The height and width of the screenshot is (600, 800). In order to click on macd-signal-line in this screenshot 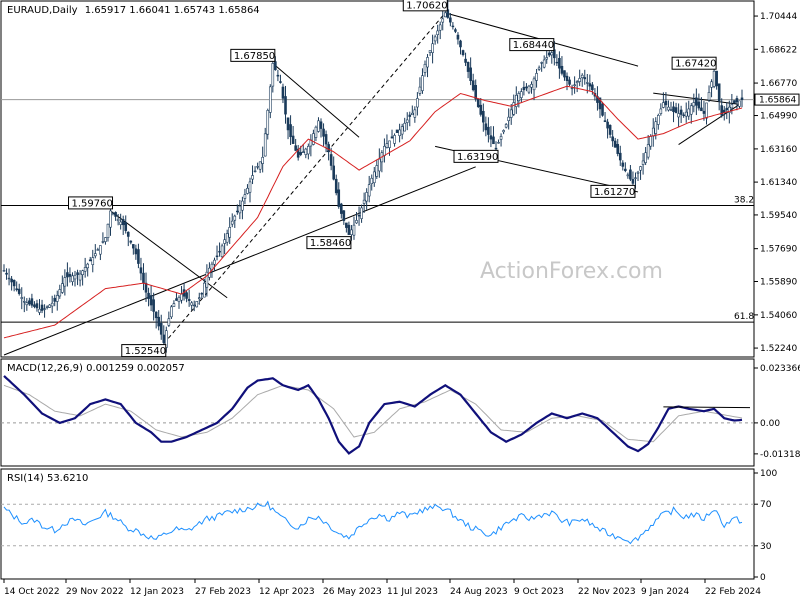, I will do `click(373, 413)`.